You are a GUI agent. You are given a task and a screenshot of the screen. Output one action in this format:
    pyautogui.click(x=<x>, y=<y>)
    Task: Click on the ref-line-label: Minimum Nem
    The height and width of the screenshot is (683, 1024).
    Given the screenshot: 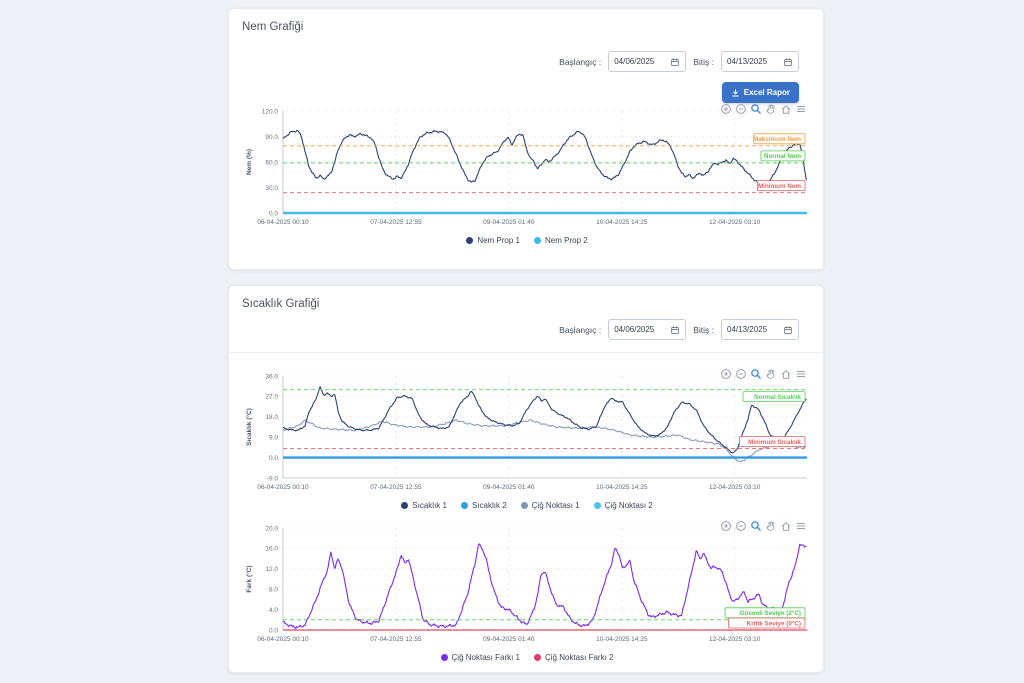 What is the action you would take?
    pyautogui.click(x=781, y=185)
    